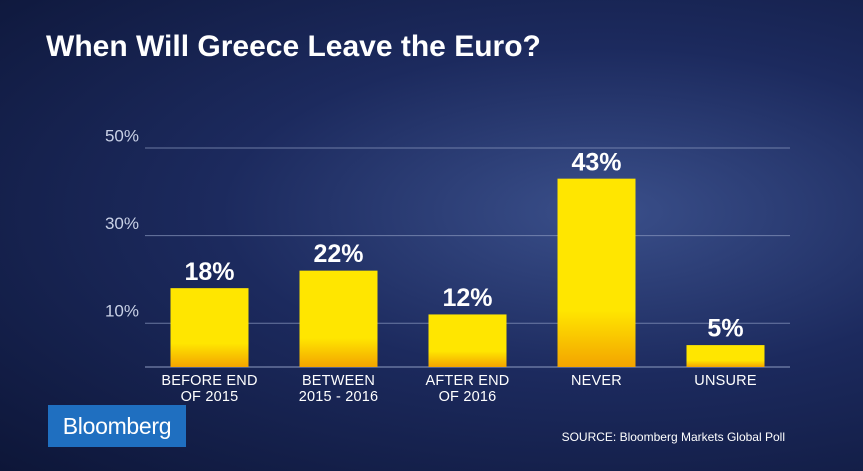  What do you see at coordinates (209, 272) in the screenshot?
I see `value-label: 18%` at bounding box center [209, 272].